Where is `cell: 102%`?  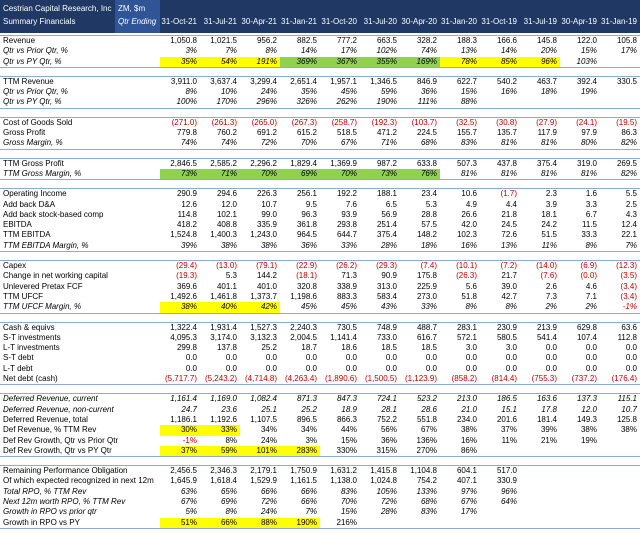 cell: 102% is located at coordinates (386, 51).